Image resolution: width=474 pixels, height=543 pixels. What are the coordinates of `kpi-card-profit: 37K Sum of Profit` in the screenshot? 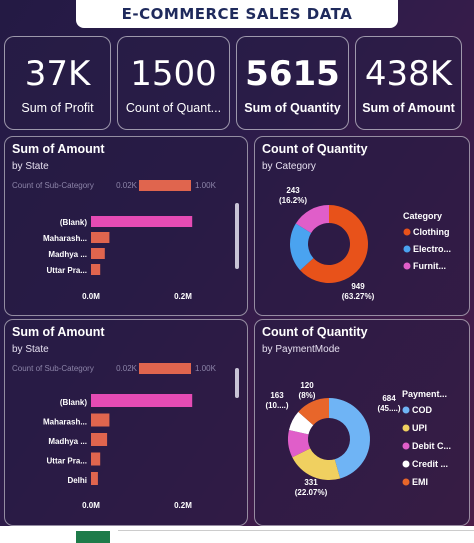 It's located at (57, 83).